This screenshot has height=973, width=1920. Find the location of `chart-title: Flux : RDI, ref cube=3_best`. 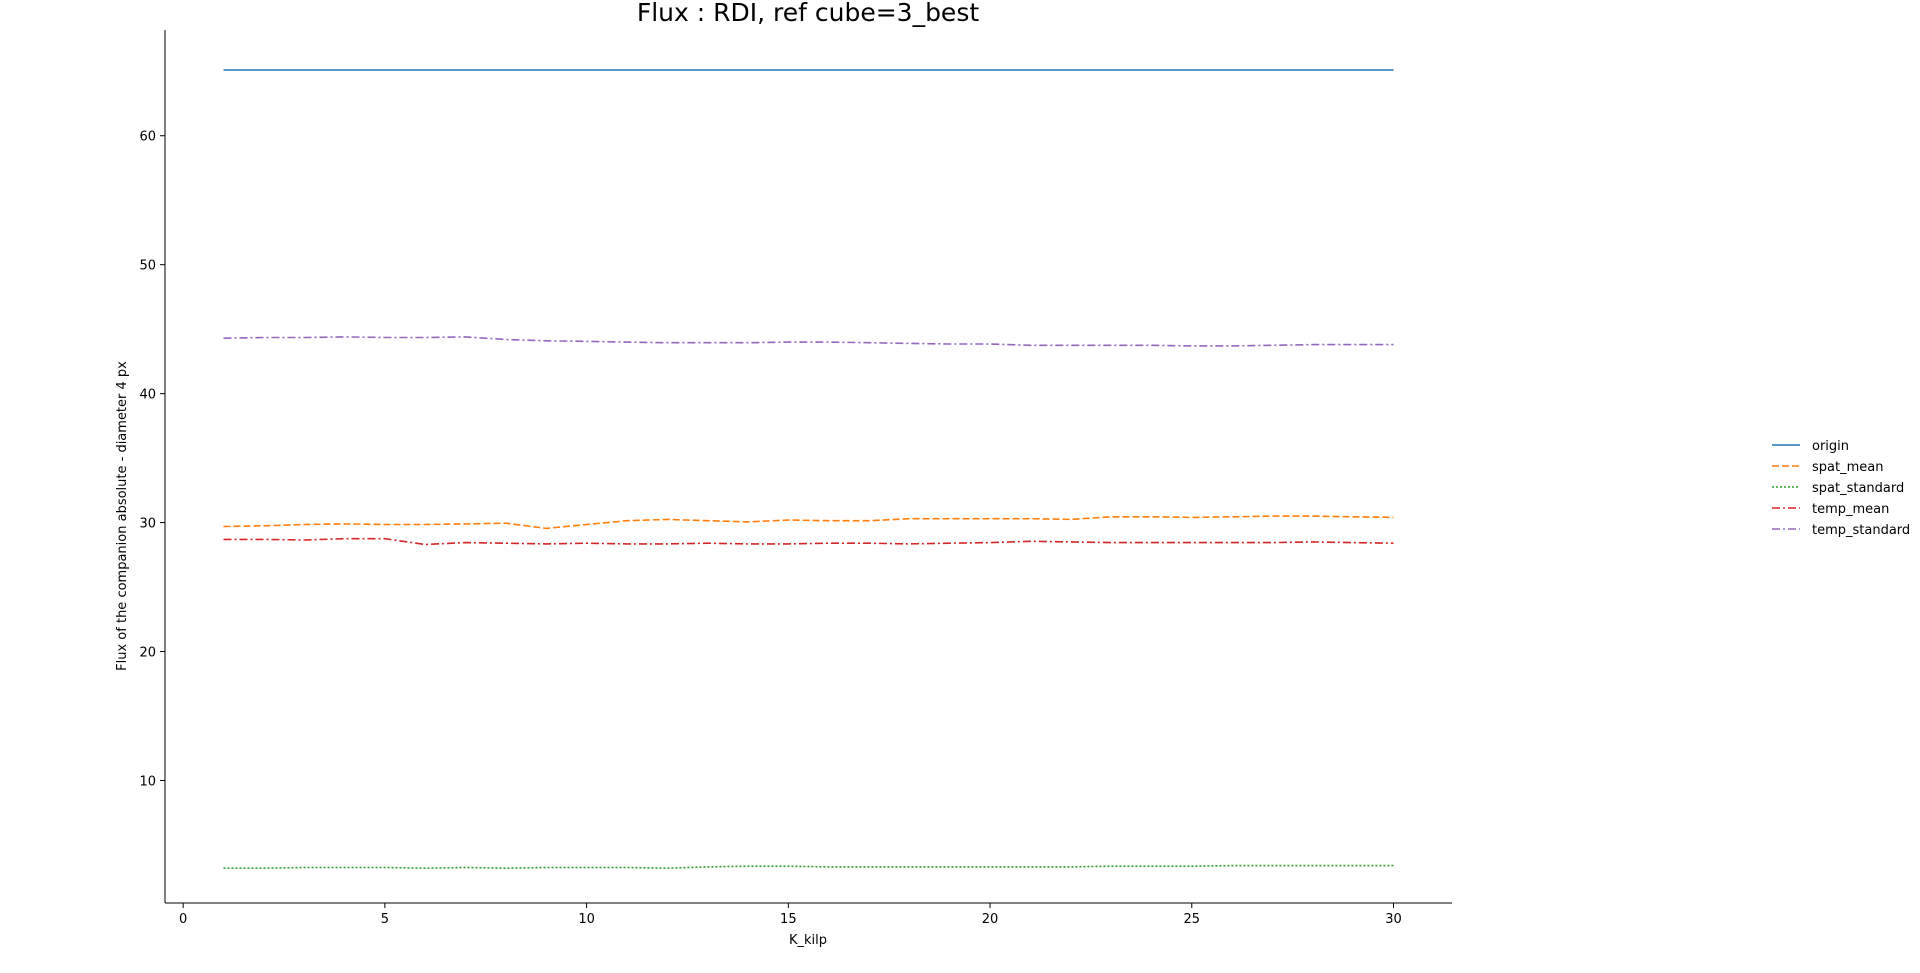

chart-title: Flux : RDI, ref cube=3_best is located at coordinates (808, 13).